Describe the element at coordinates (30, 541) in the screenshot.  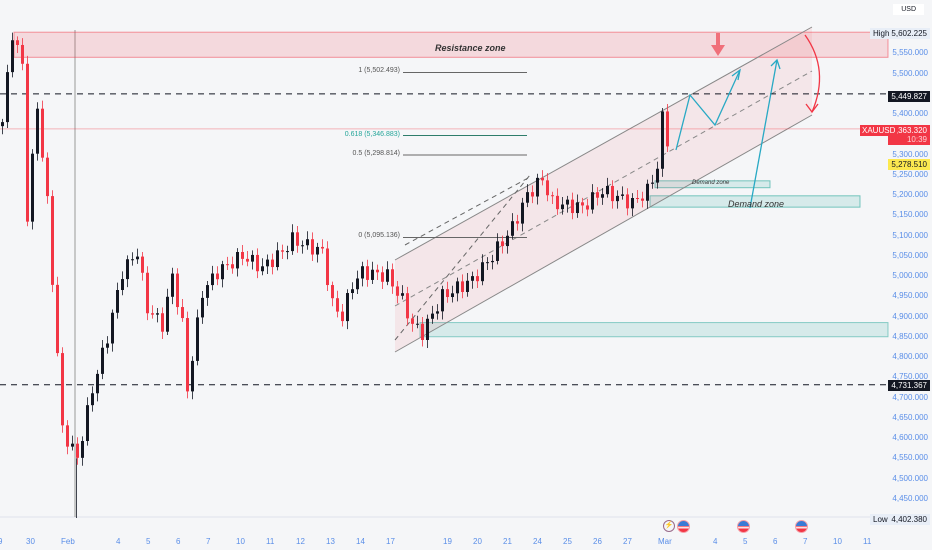
I see `time-tick: 30` at that location.